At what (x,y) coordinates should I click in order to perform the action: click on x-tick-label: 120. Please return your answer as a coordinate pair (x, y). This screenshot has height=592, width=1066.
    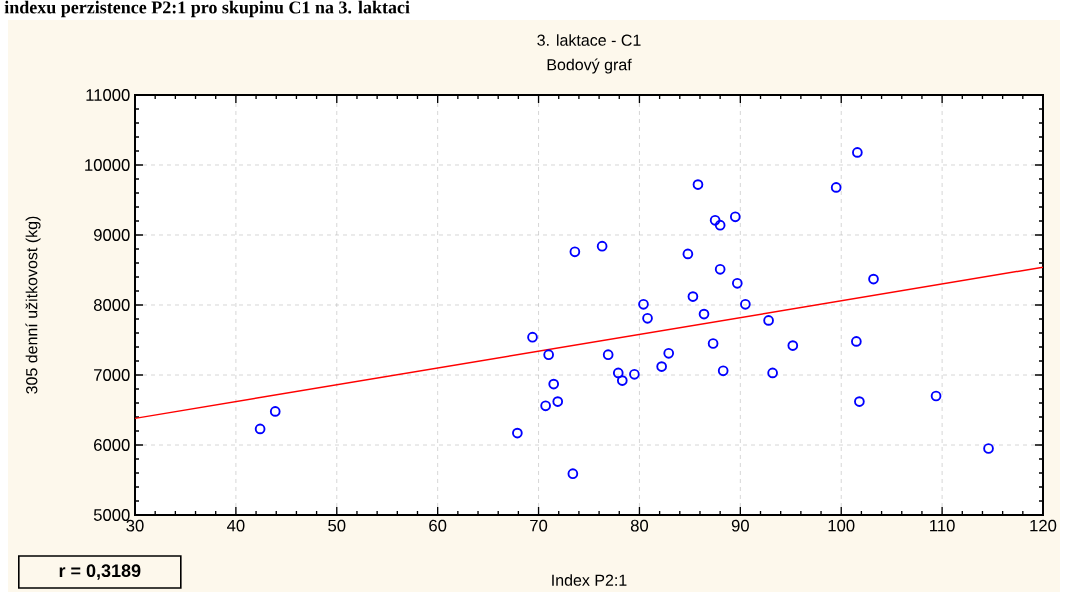
    Looking at the image, I should click on (1043, 525).